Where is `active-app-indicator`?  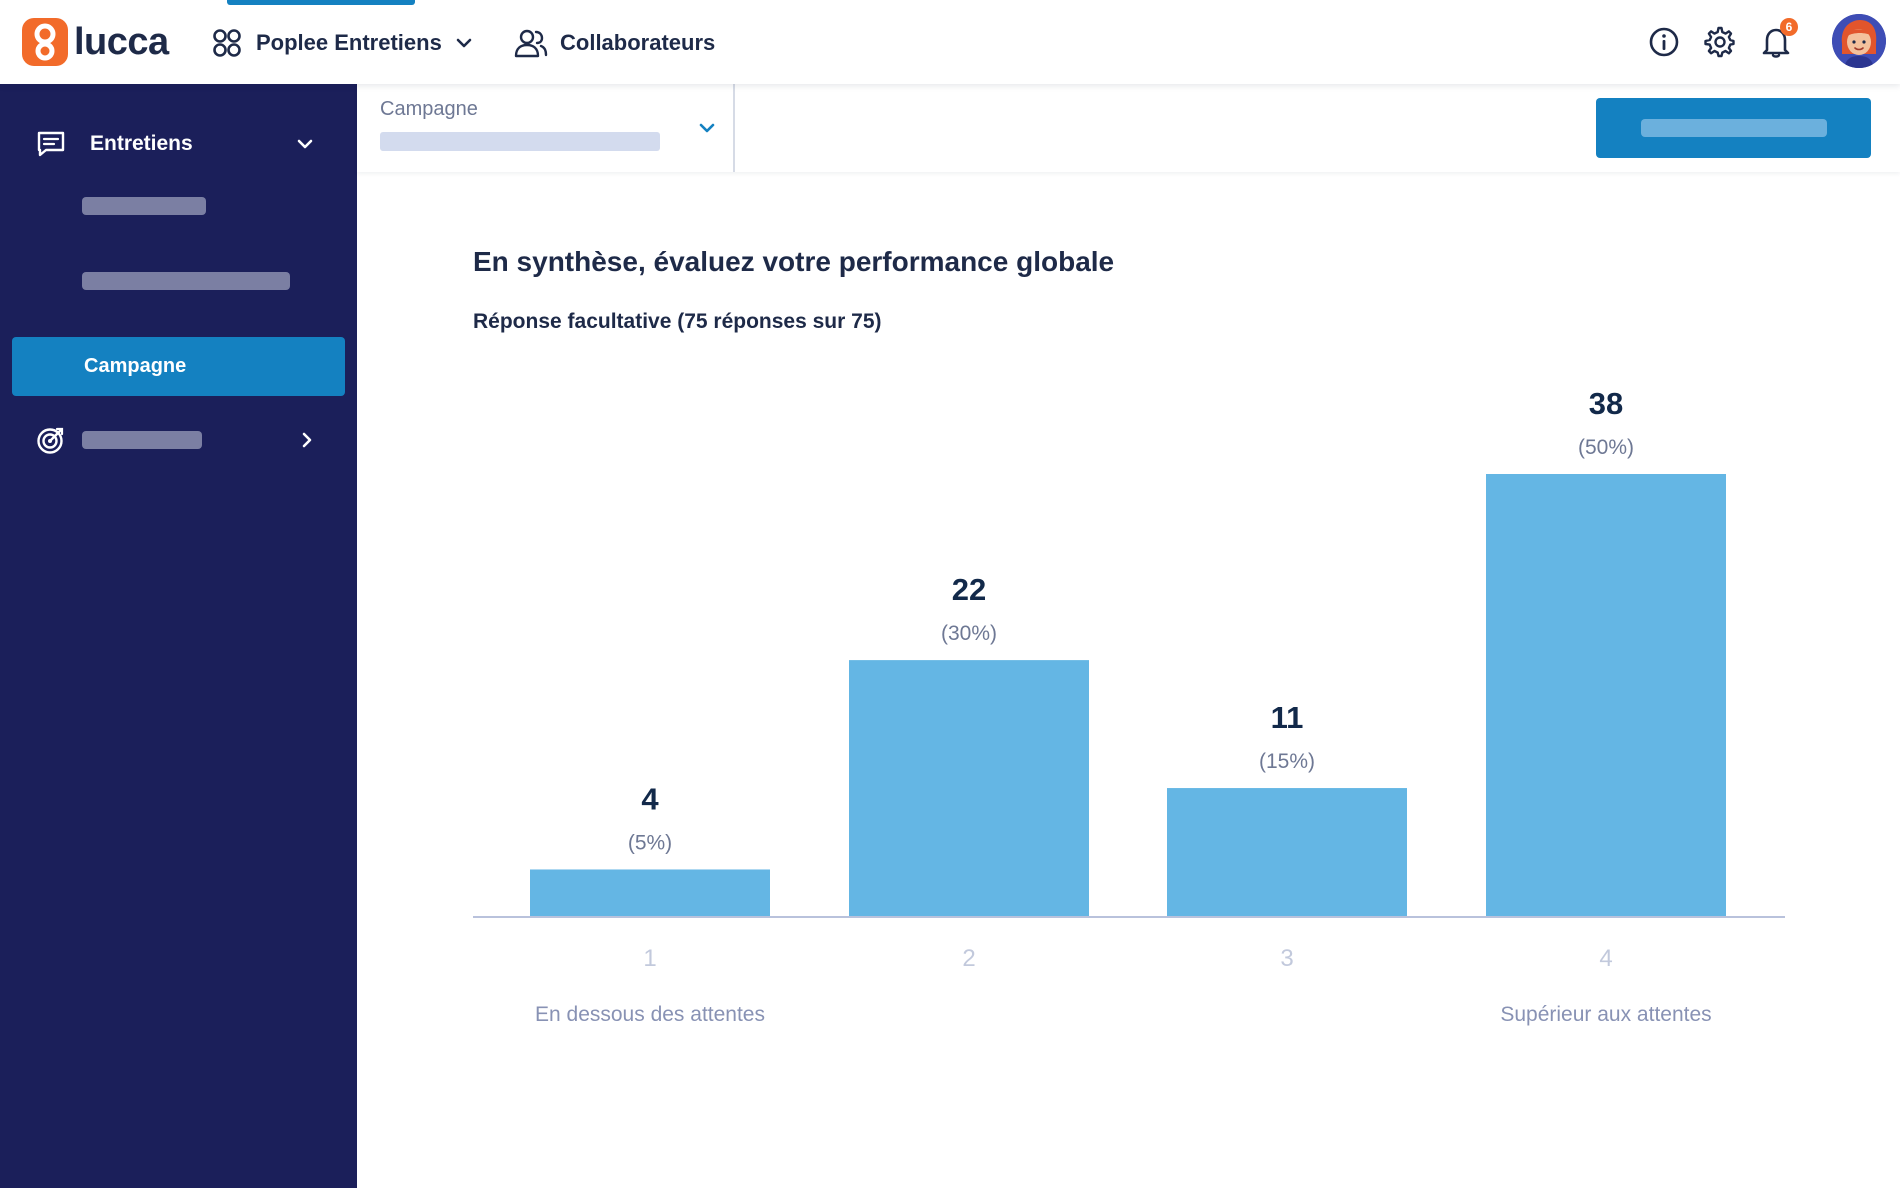 active-app-indicator is located at coordinates (321, 2).